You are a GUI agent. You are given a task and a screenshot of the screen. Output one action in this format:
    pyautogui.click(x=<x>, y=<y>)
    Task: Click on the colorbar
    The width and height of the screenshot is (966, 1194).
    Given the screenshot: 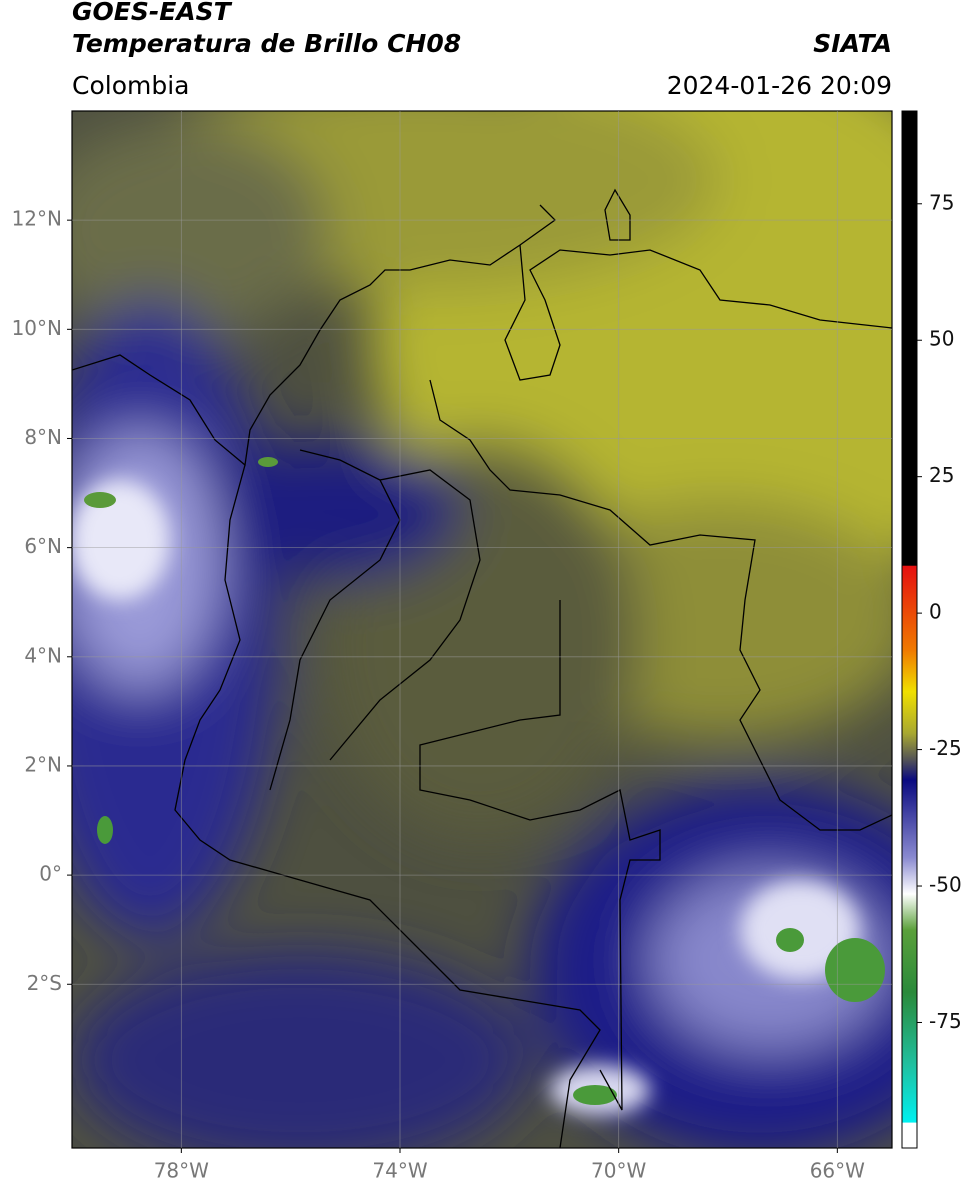 What is the action you would take?
    pyautogui.click(x=909, y=629)
    